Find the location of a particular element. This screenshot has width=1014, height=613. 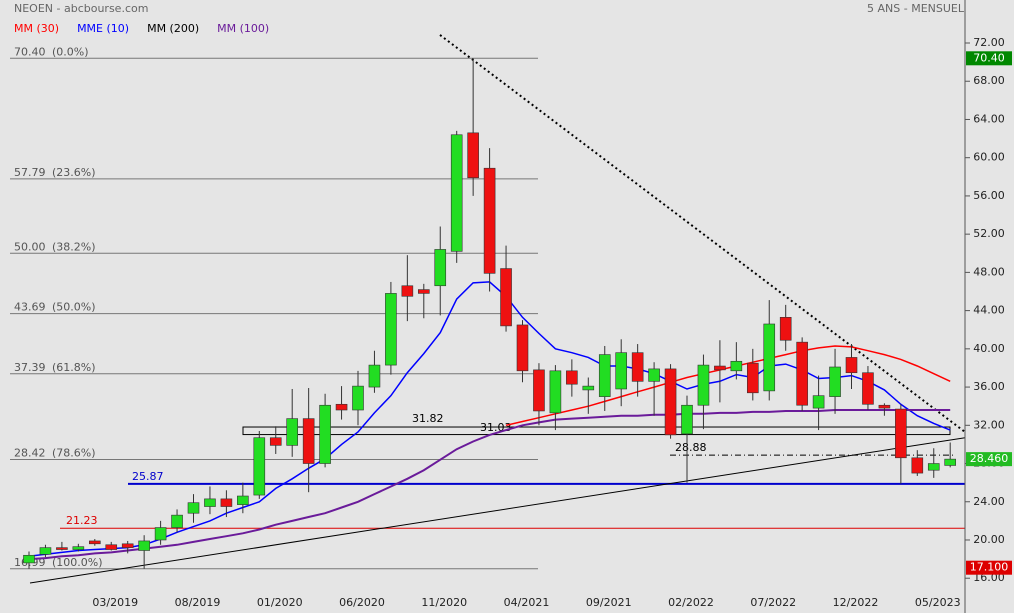

y-tick-label: 24.00 is located at coordinates (989, 501).